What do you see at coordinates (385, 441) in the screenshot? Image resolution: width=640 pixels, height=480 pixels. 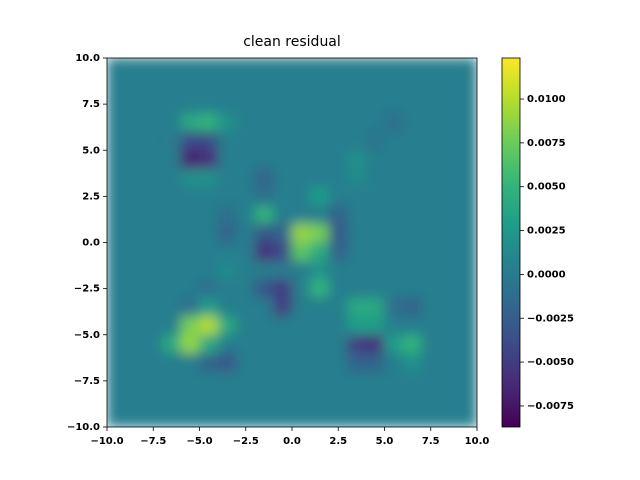 I see `x-tick-label: 5.0` at bounding box center [385, 441].